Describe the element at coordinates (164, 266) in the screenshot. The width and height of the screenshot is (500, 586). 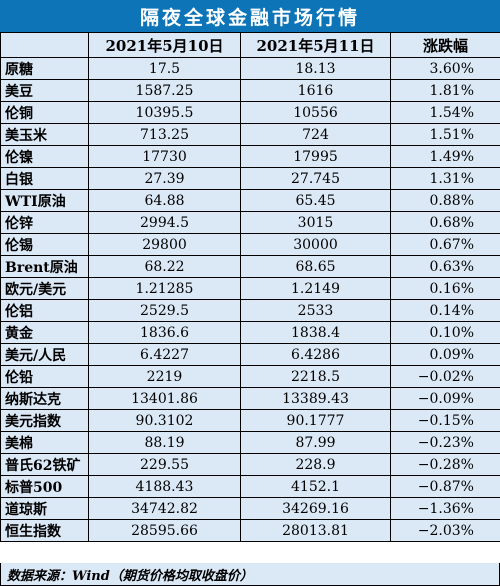
I see `value-may-10: 68.22` at that location.